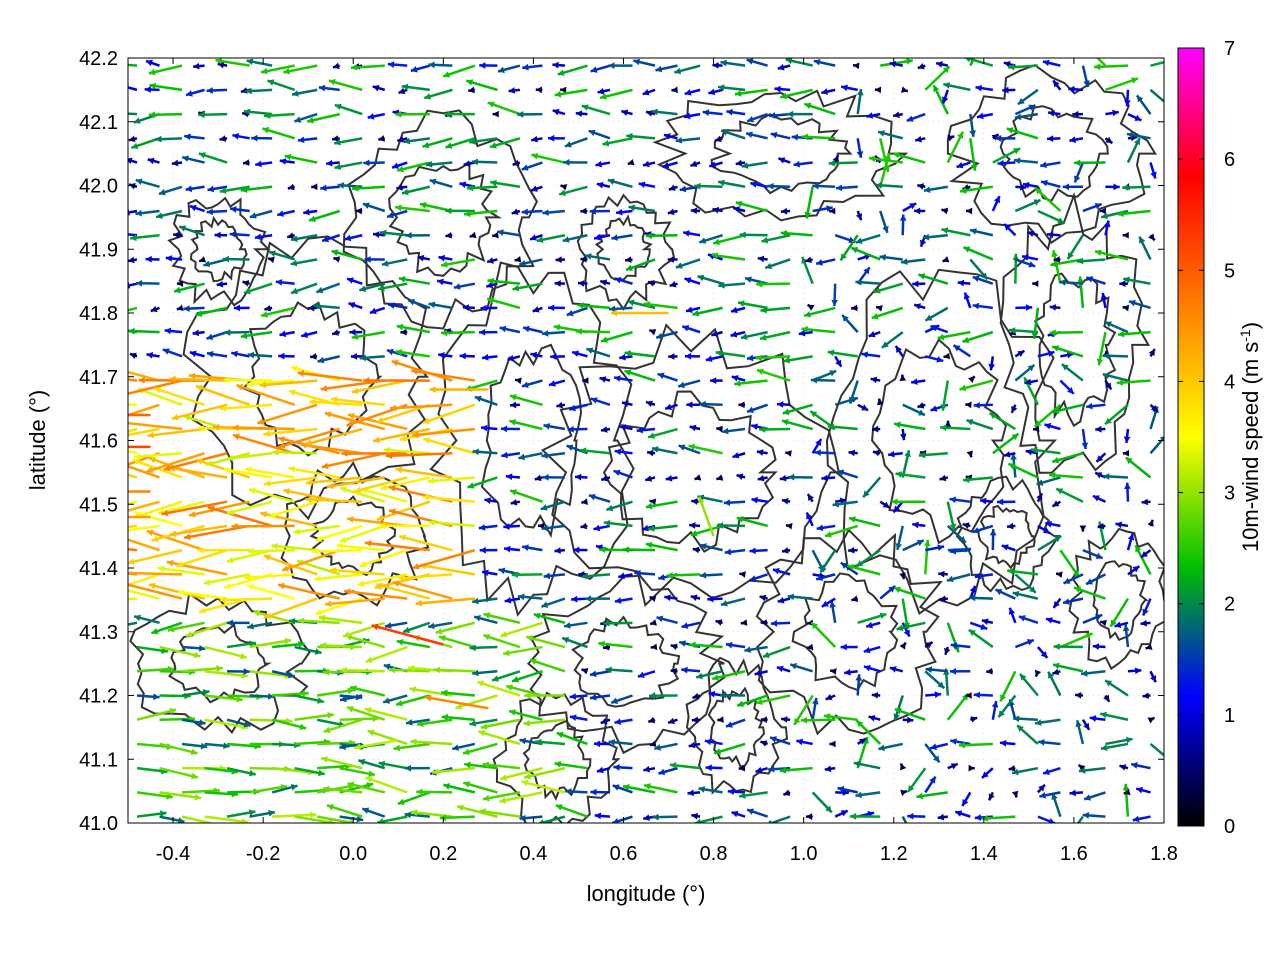 The image size is (1280, 960). I want to click on y-tick-label: 41.6, so click(98, 442).